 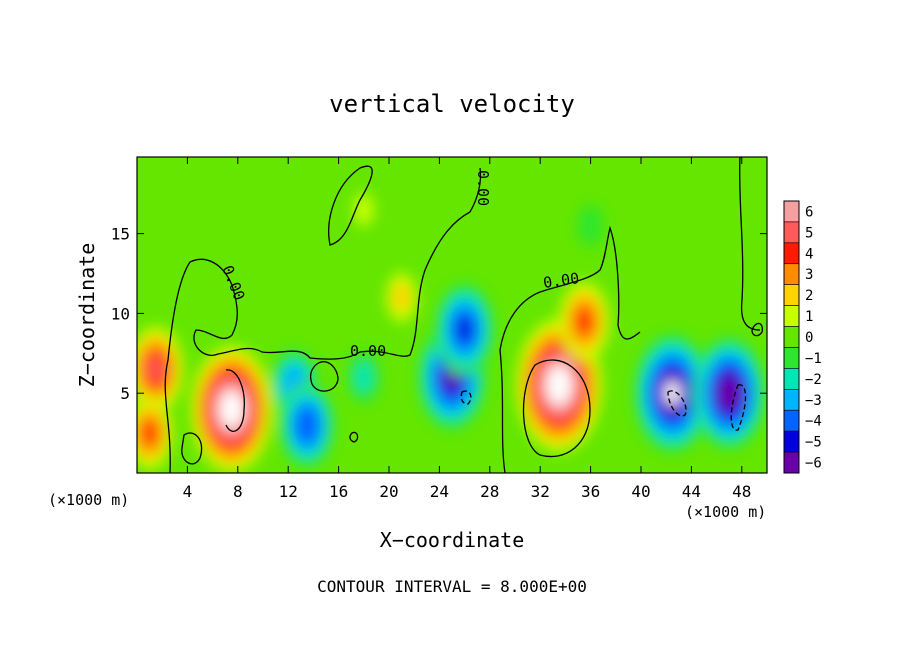 I want to click on x-tick-label: 8, so click(x=238, y=491).